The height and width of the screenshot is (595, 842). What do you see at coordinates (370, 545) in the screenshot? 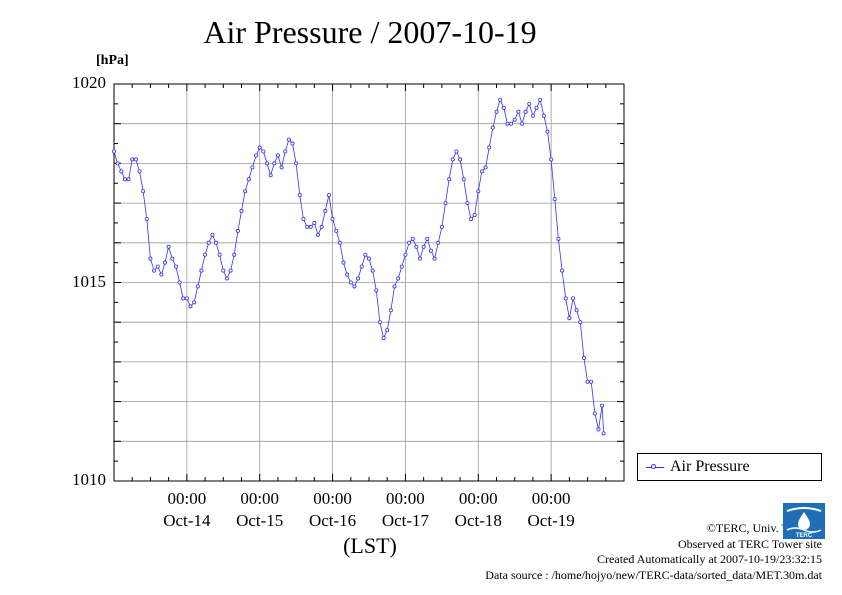
I see `x-axis-label: (LST)` at bounding box center [370, 545].